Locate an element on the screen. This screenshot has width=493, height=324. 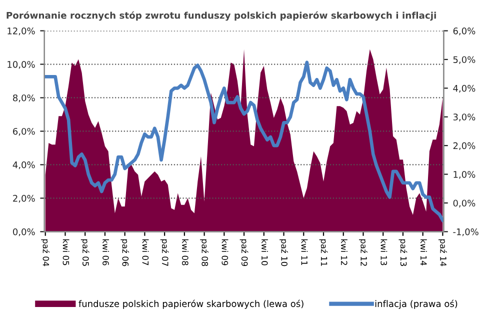
x-tick-label: paź 14 is located at coordinates (442, 252).